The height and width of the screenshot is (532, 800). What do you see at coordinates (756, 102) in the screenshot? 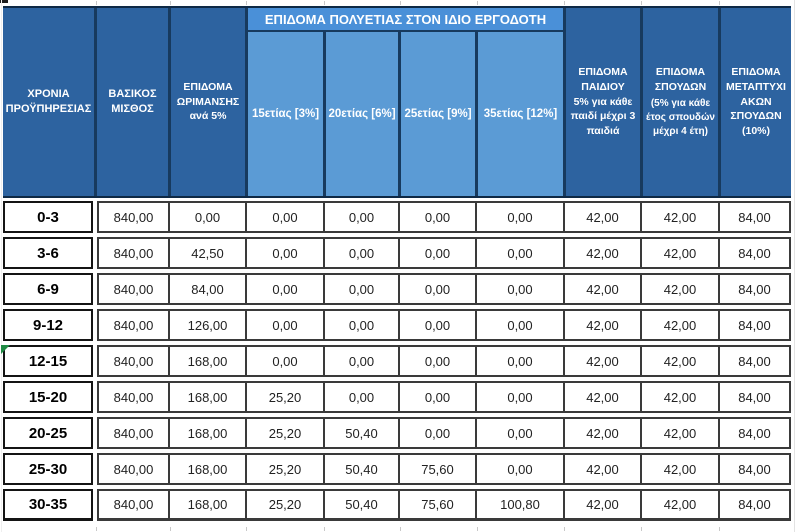
I see `header-postgrad-allowance: ΕΠΙΔΟΜΑ ΜΕΤΑΠΤΥΧΙΑΚΩΝ ΣΠΟΥΔΩΝ (10%)` at bounding box center [756, 102].